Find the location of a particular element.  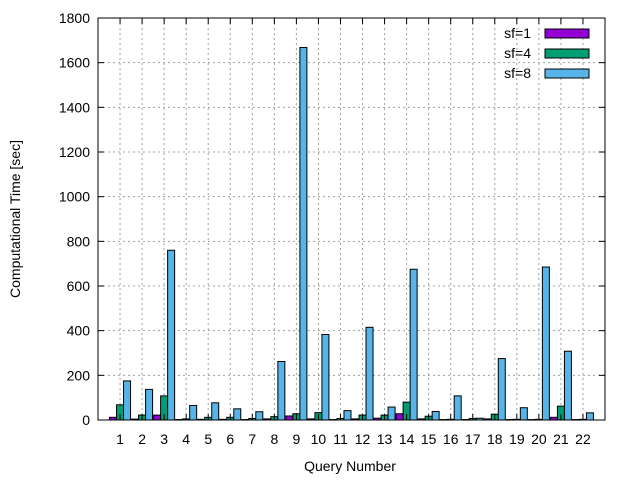

y-tick-label: 0 is located at coordinates (86, 420).